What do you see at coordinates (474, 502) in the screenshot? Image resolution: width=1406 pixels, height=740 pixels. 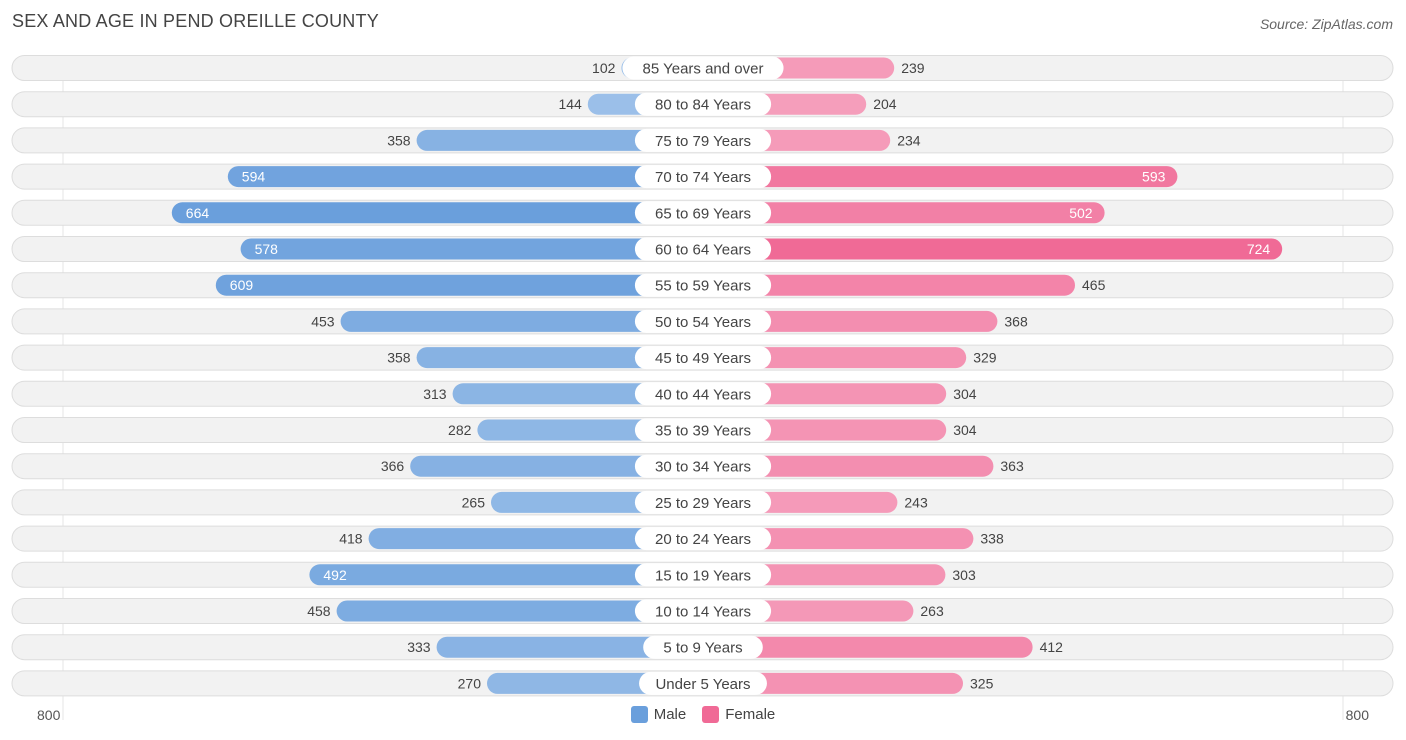 I see `value-label-male: 265` at bounding box center [474, 502].